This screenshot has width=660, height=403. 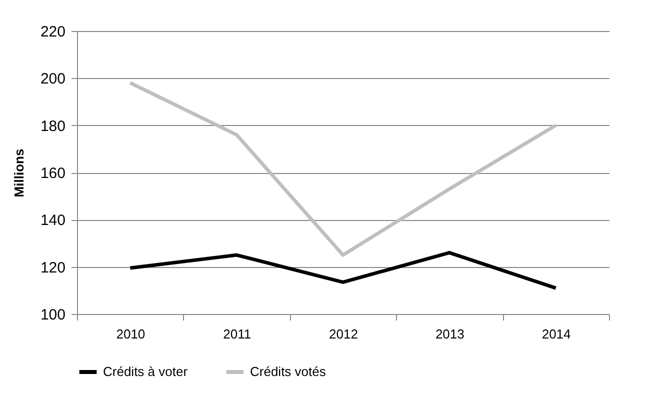 What do you see at coordinates (53, 79) in the screenshot?
I see `y-tick-label: 200` at bounding box center [53, 79].